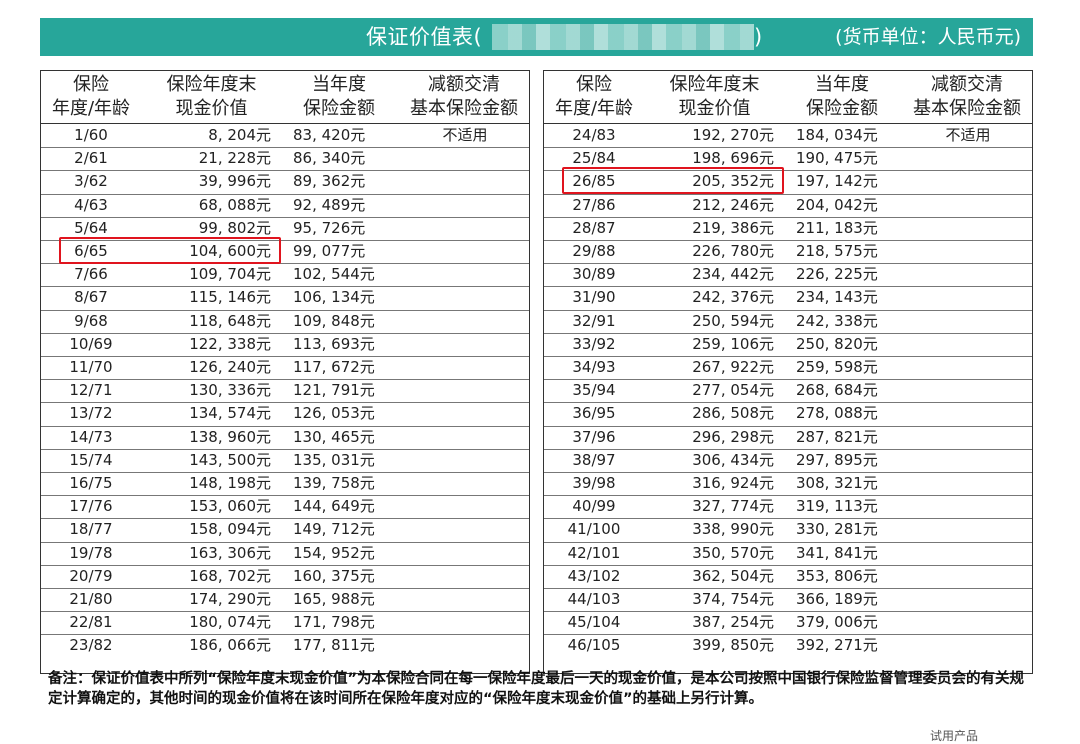 The image size is (1080, 744). I want to click on cell-sum-insured: 242, 338元, so click(837, 320).